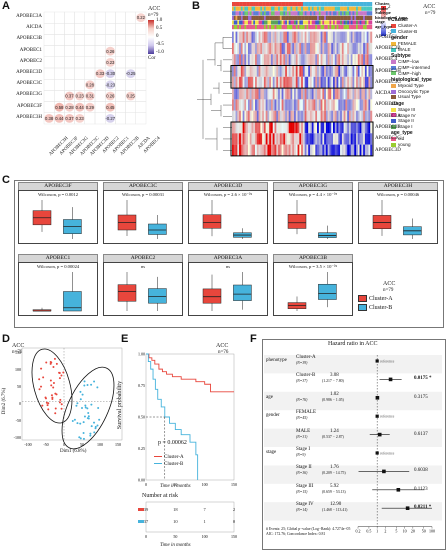  What do you see at coordinates (131, 73) in the screenshot?
I see `corr-cell-value: -0.25` at bounding box center [131, 73].